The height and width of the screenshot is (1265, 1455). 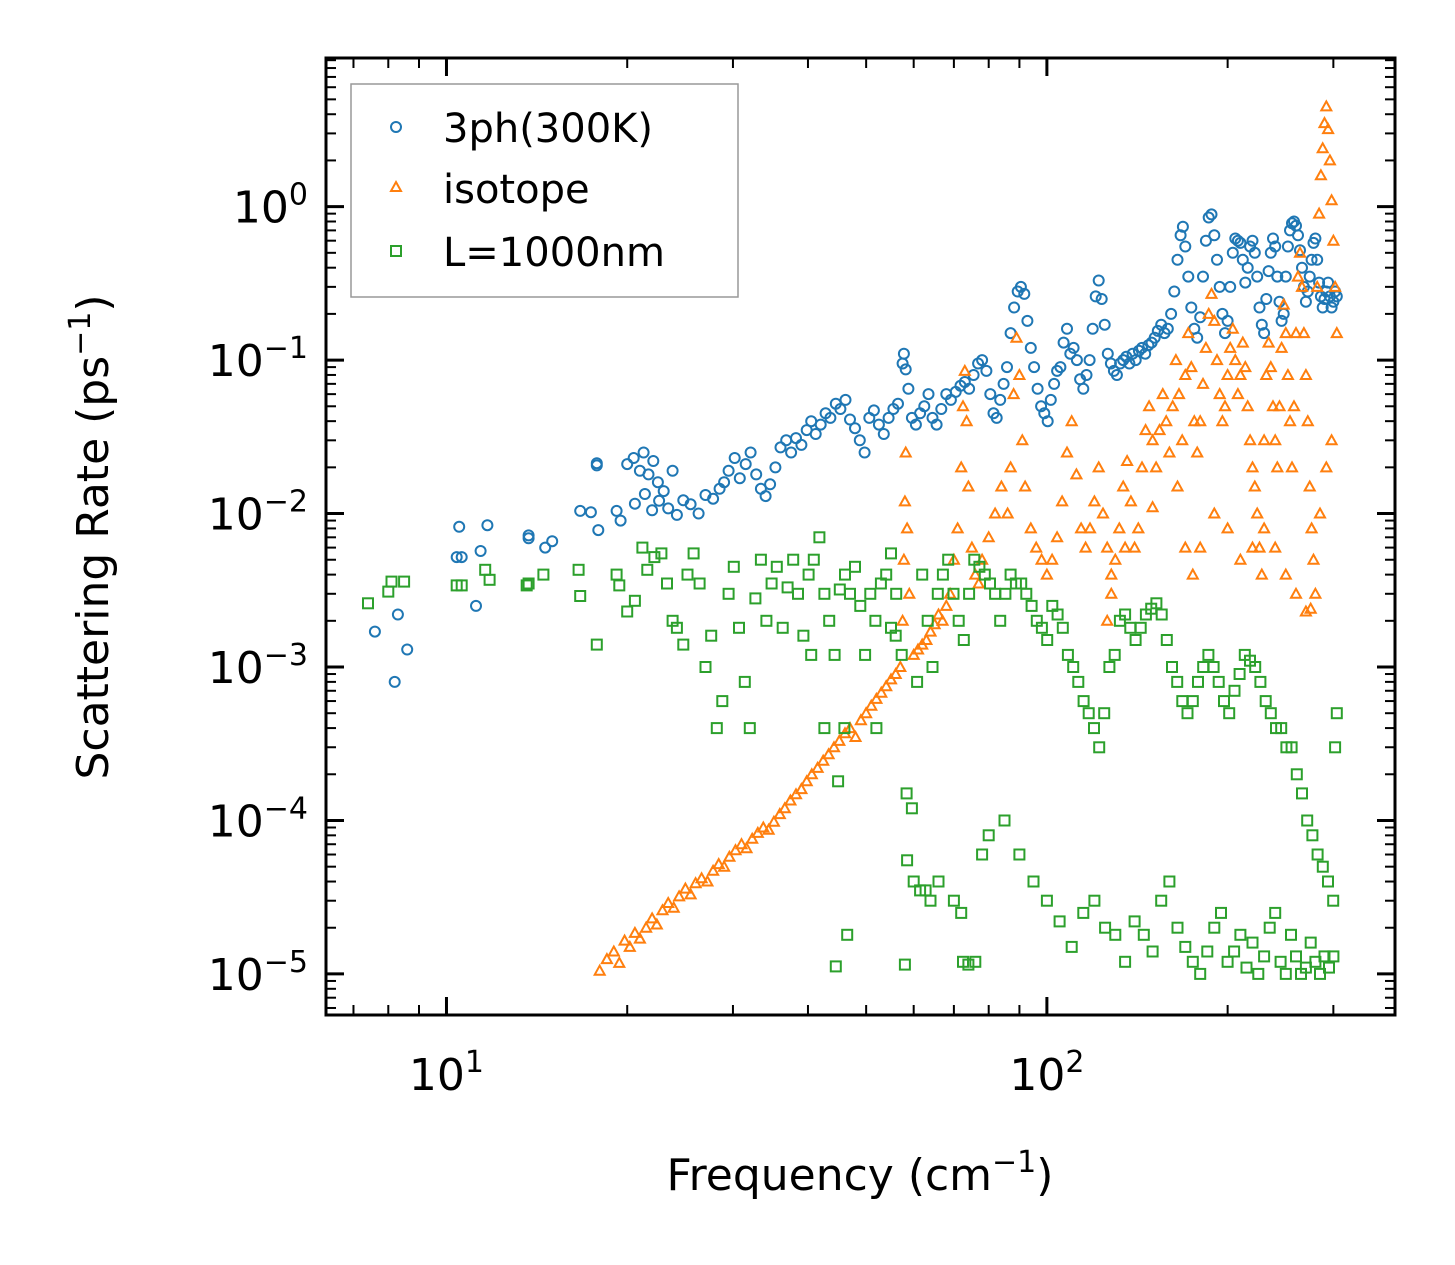 What do you see at coordinates (1046, 1073) in the screenshot?
I see `x-tick-label: 102` at bounding box center [1046, 1073].